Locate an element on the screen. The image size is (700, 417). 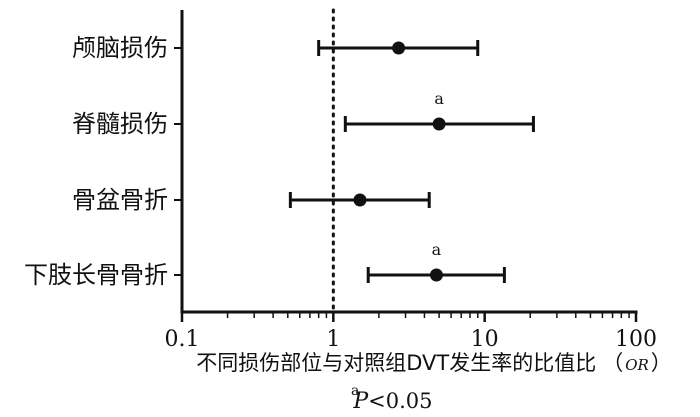
footnote-sig-mark: a is located at coordinates (355, 391).